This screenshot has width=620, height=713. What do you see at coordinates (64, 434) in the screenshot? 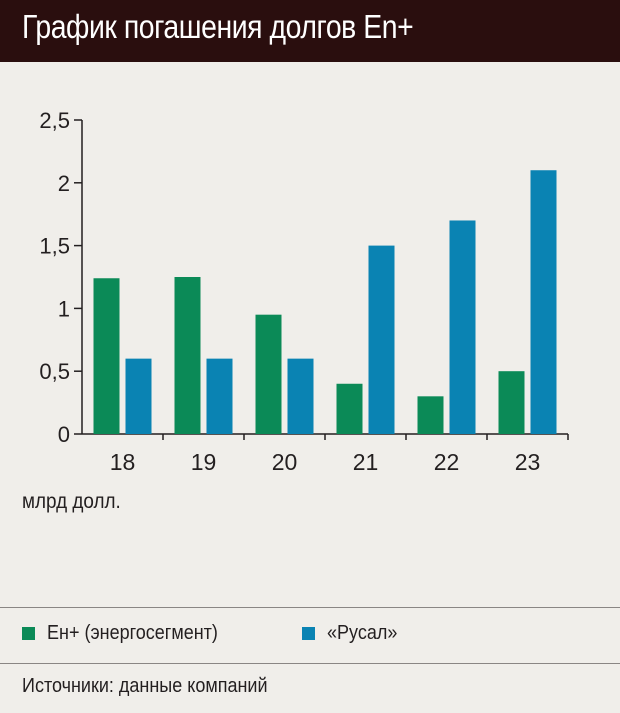
I see `y-tick-label: 0` at bounding box center [64, 434].